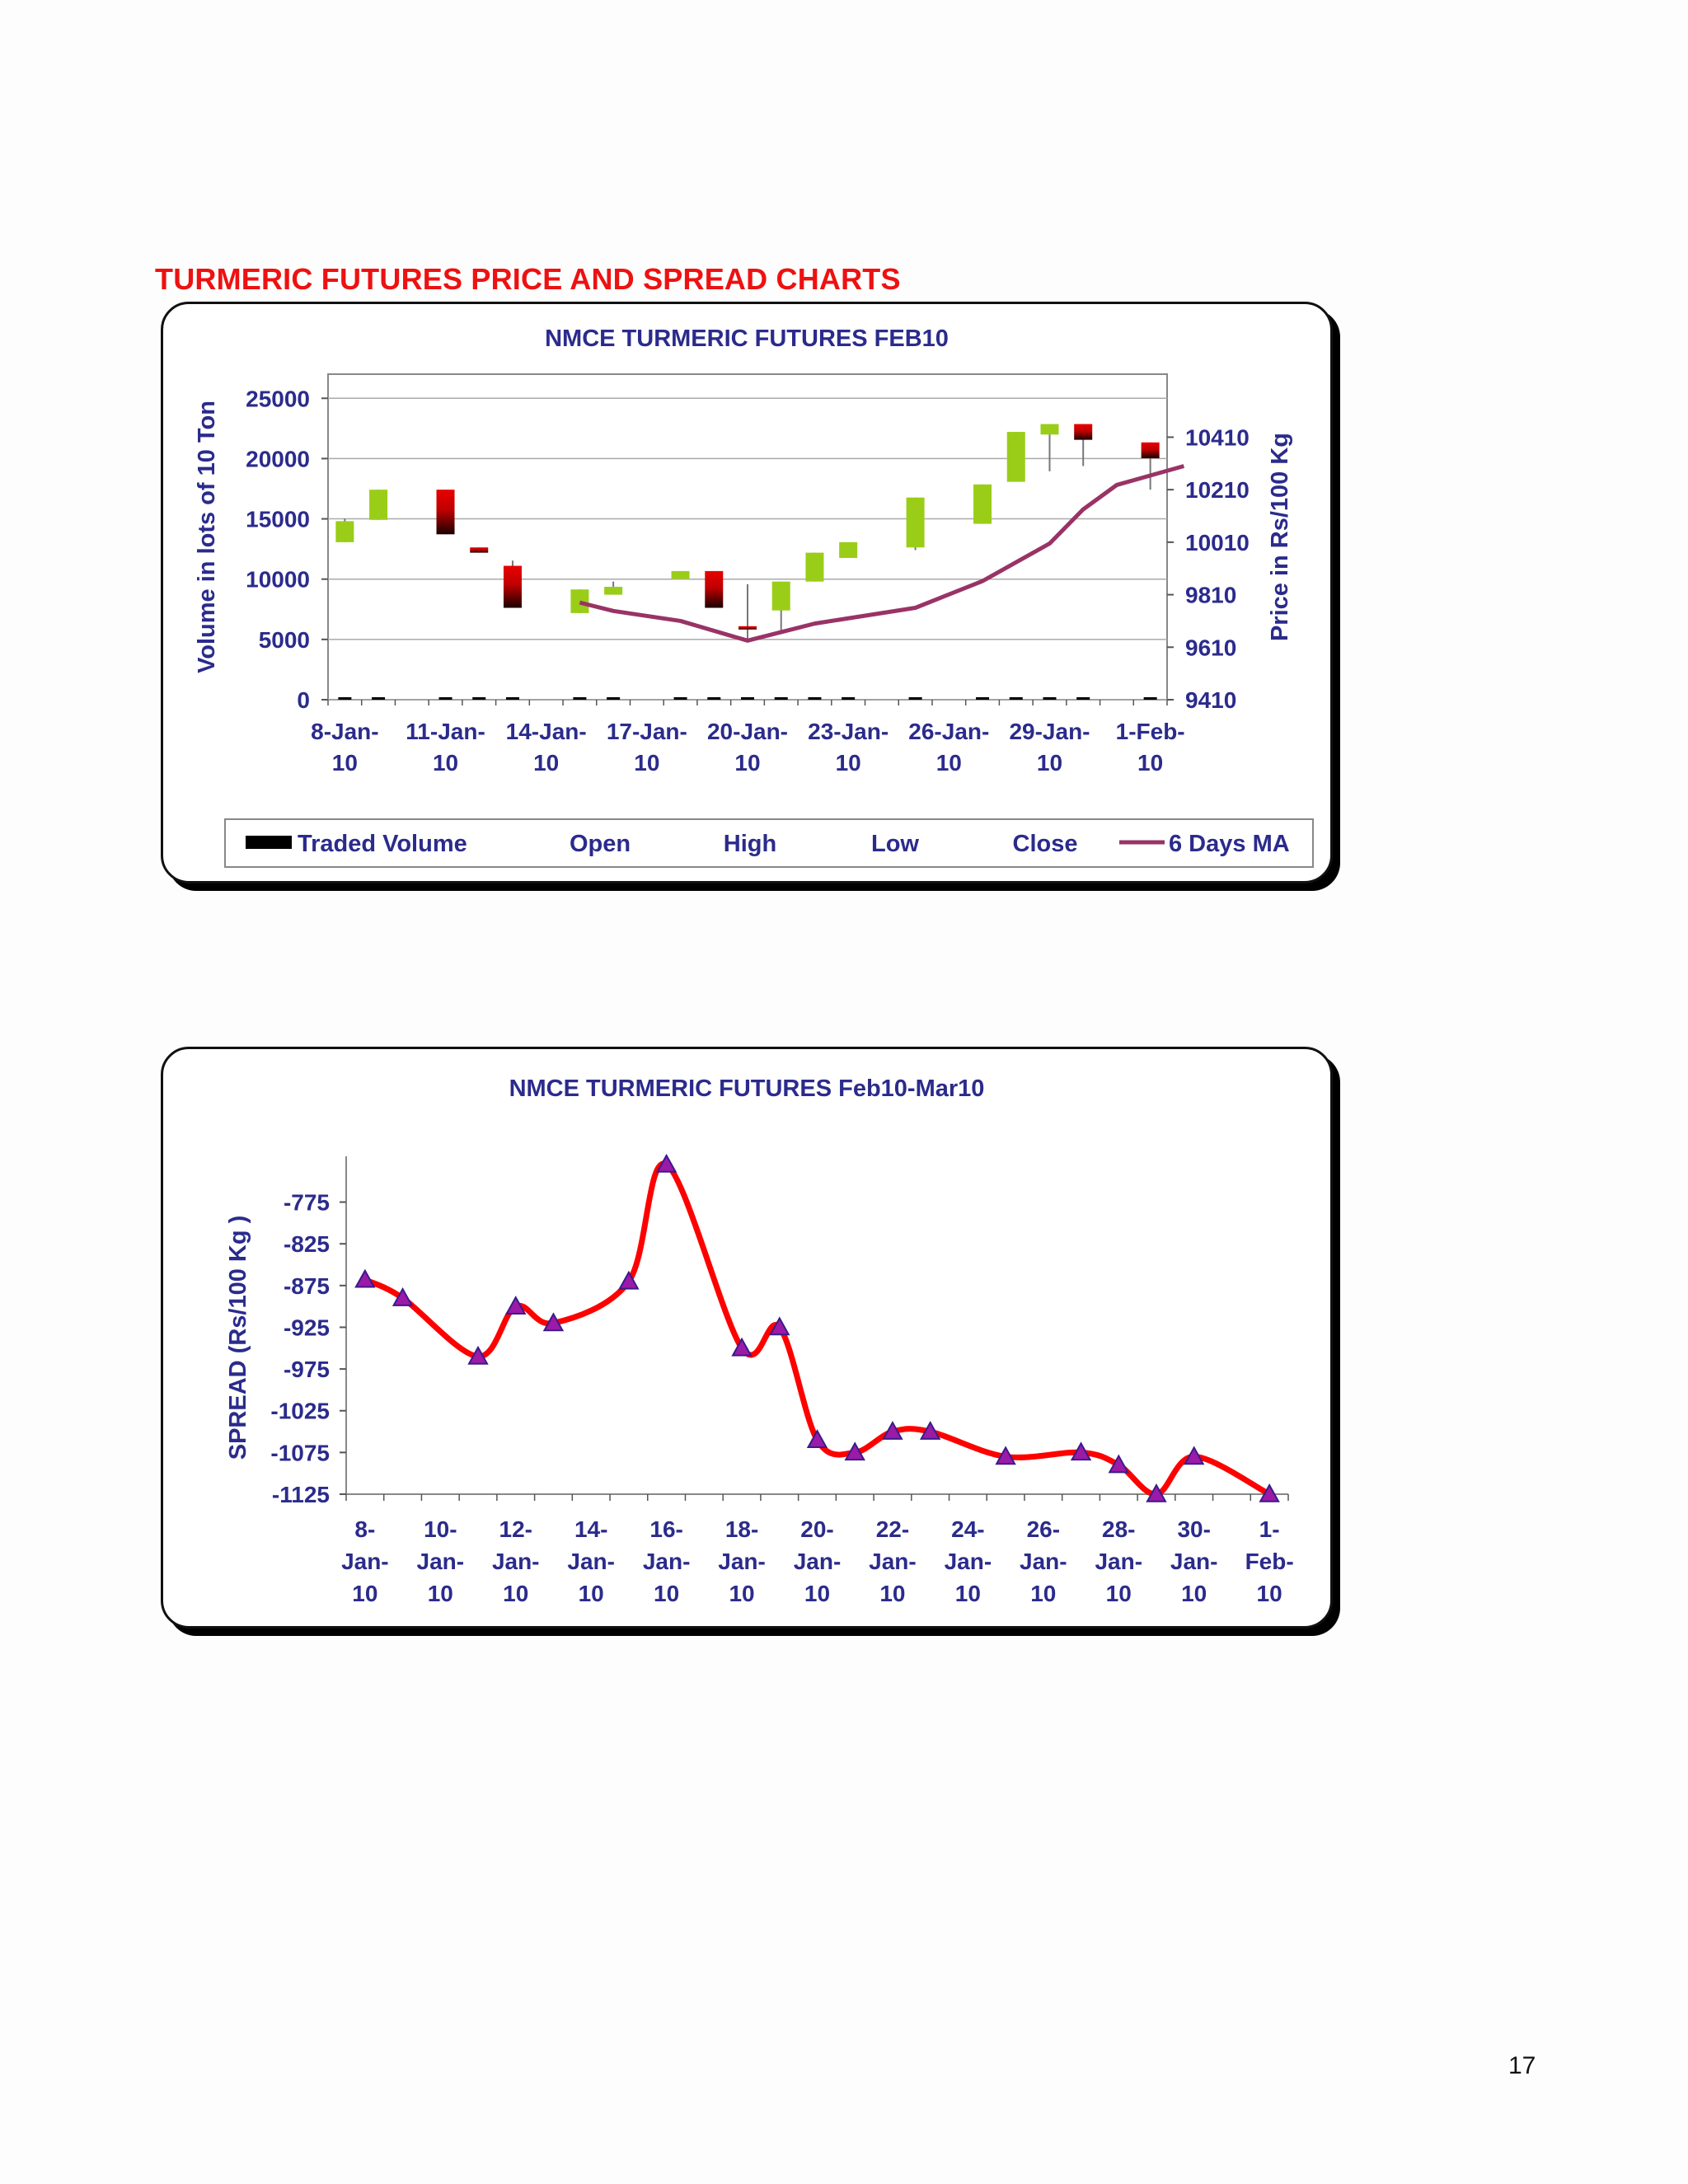 The image size is (1688, 2184). What do you see at coordinates (895, 844) in the screenshot?
I see `legend-entry: Low` at bounding box center [895, 844].